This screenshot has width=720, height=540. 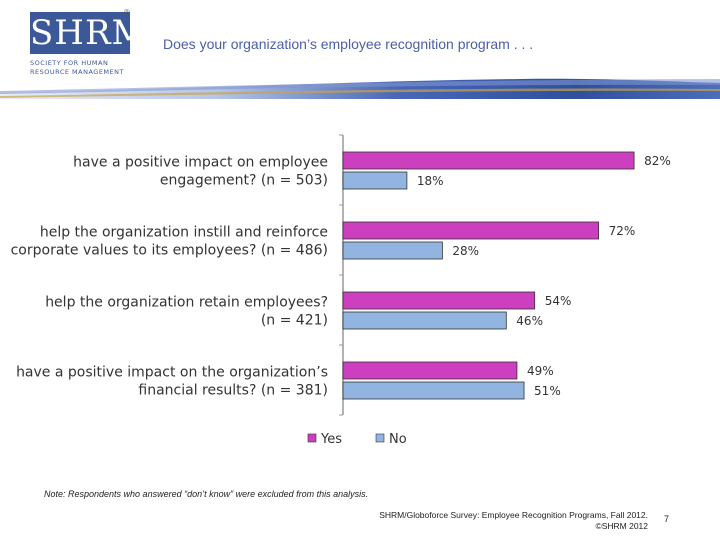 I want to click on category-label: help the organization retain employees?, so click(x=186, y=303).